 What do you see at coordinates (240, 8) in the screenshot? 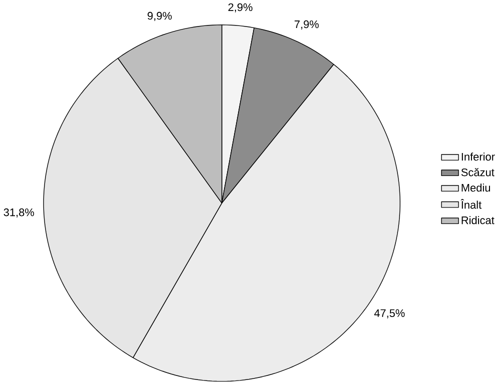
I see `data-label: 2,9%` at bounding box center [240, 8].